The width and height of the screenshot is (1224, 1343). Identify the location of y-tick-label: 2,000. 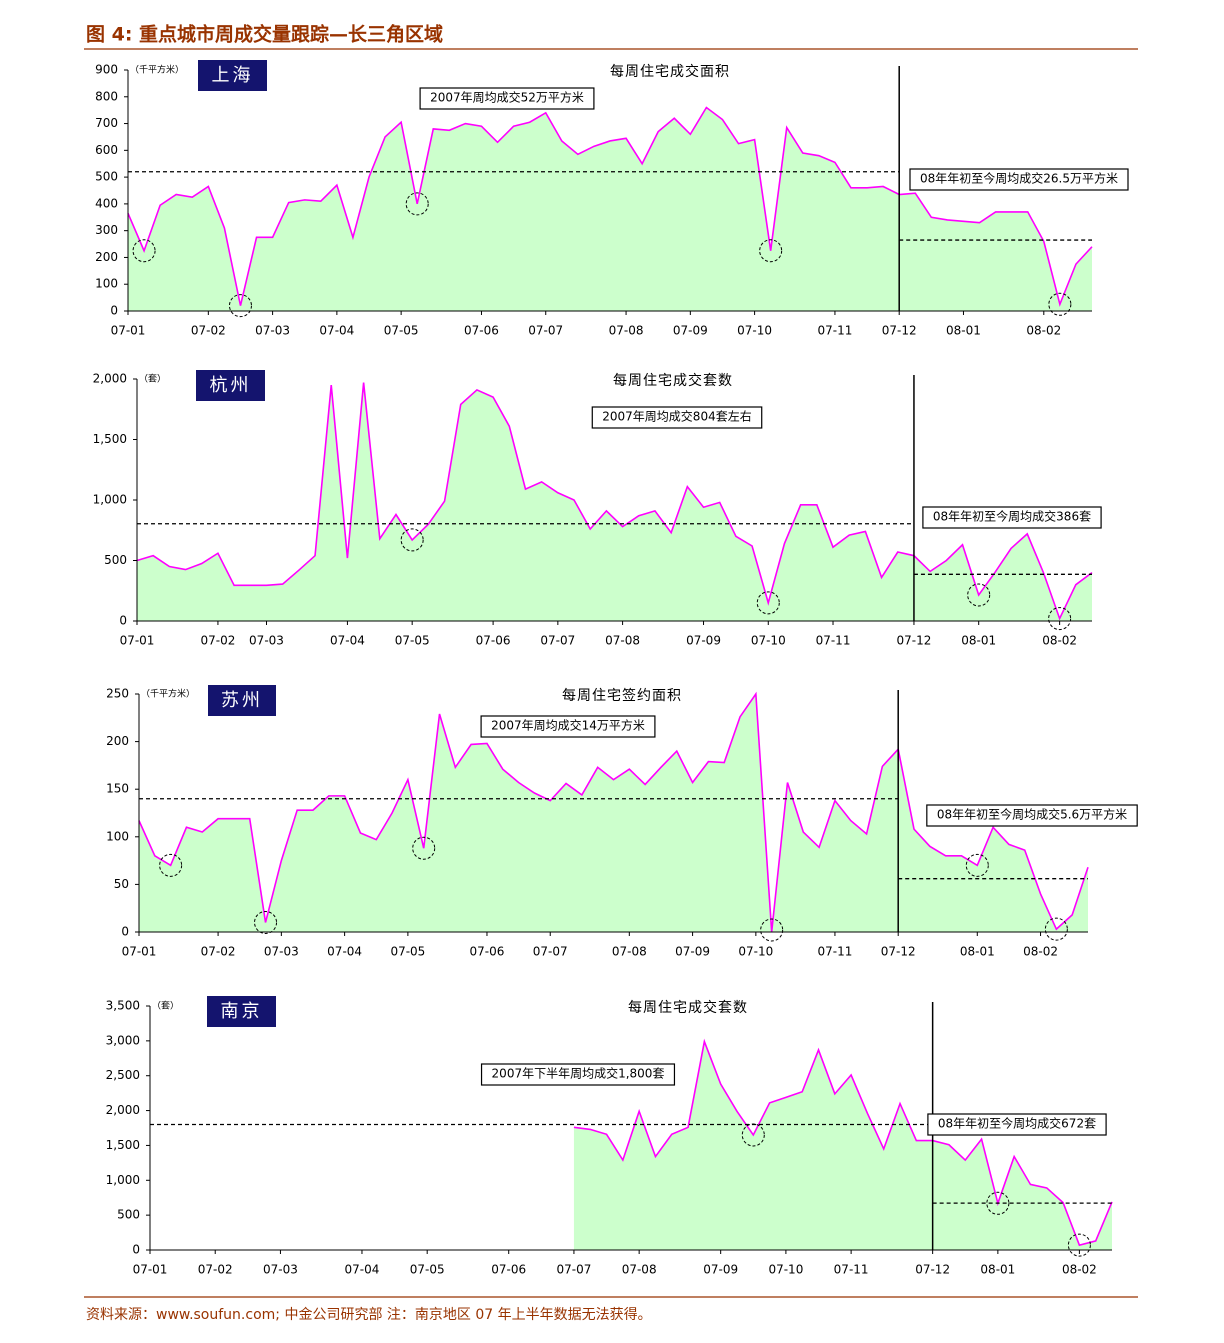
(110, 379).